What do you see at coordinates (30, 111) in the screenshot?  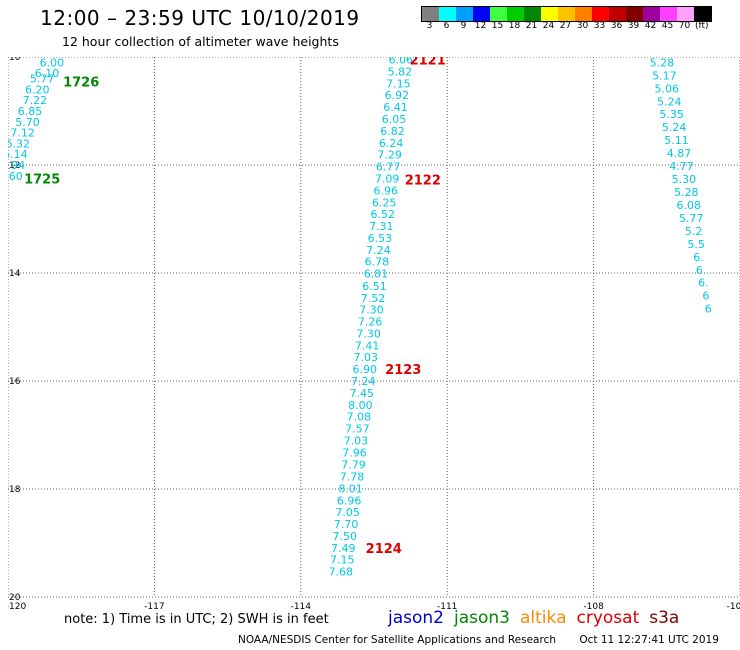 I see `wave-height-value: 6.85` at bounding box center [30, 111].